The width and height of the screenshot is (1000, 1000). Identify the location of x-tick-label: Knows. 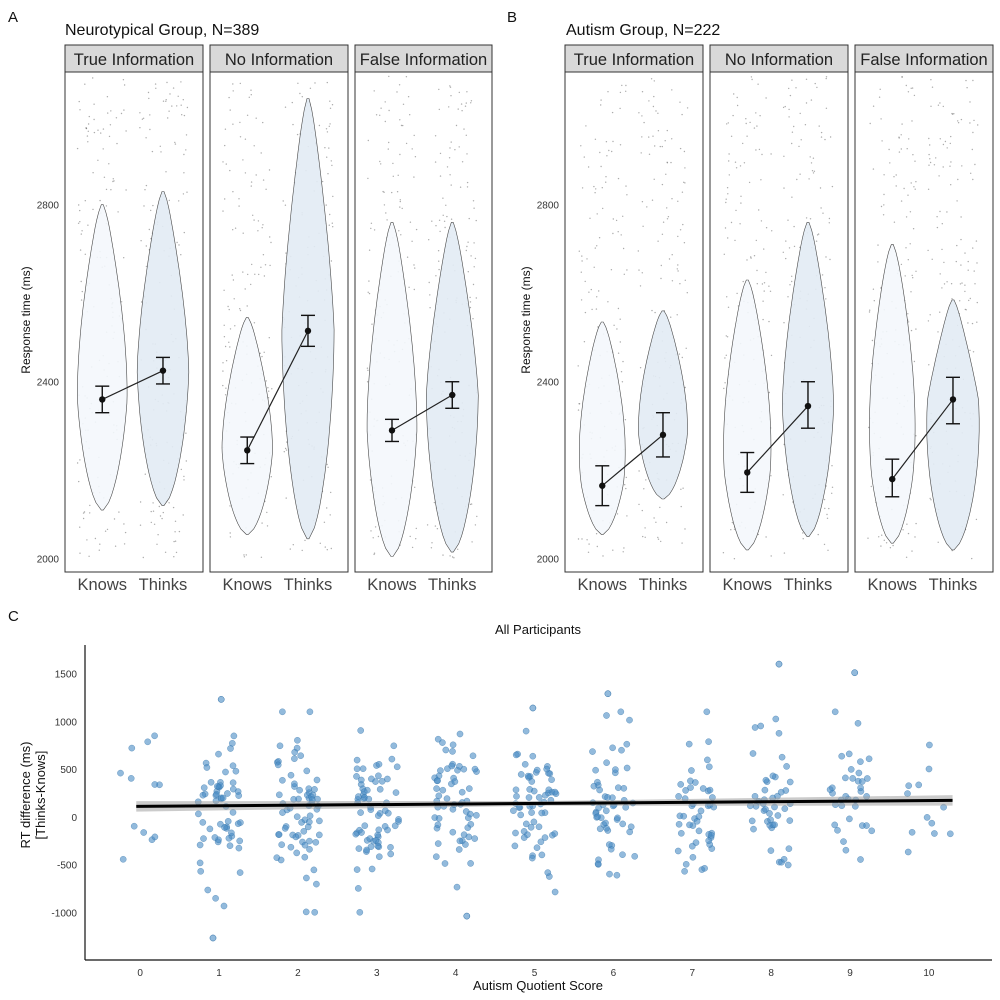
(892, 585).